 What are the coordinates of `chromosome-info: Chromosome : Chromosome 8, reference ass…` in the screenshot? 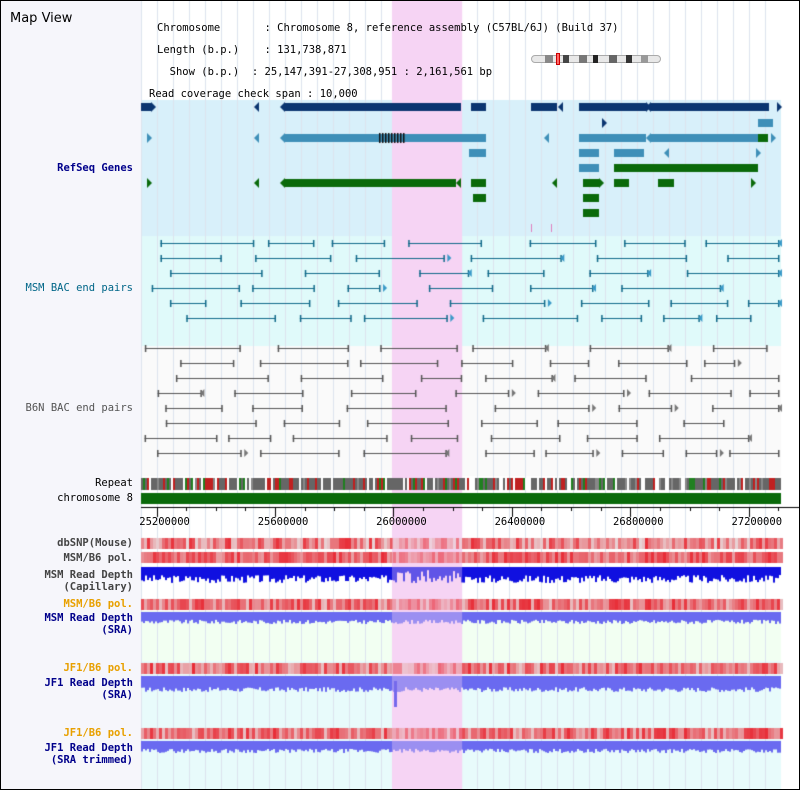 It's located at (384, 61).